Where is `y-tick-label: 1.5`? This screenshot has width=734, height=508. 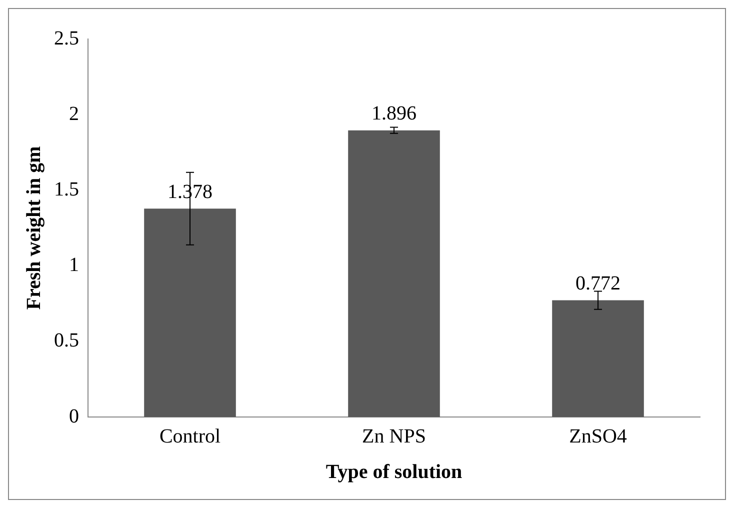 y-tick-label: 1.5 is located at coordinates (66, 189).